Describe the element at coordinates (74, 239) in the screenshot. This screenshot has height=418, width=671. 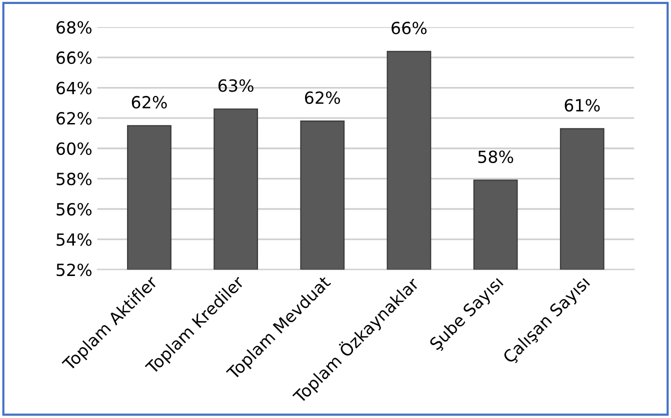
I see `y-tick-label: 54%` at that location.